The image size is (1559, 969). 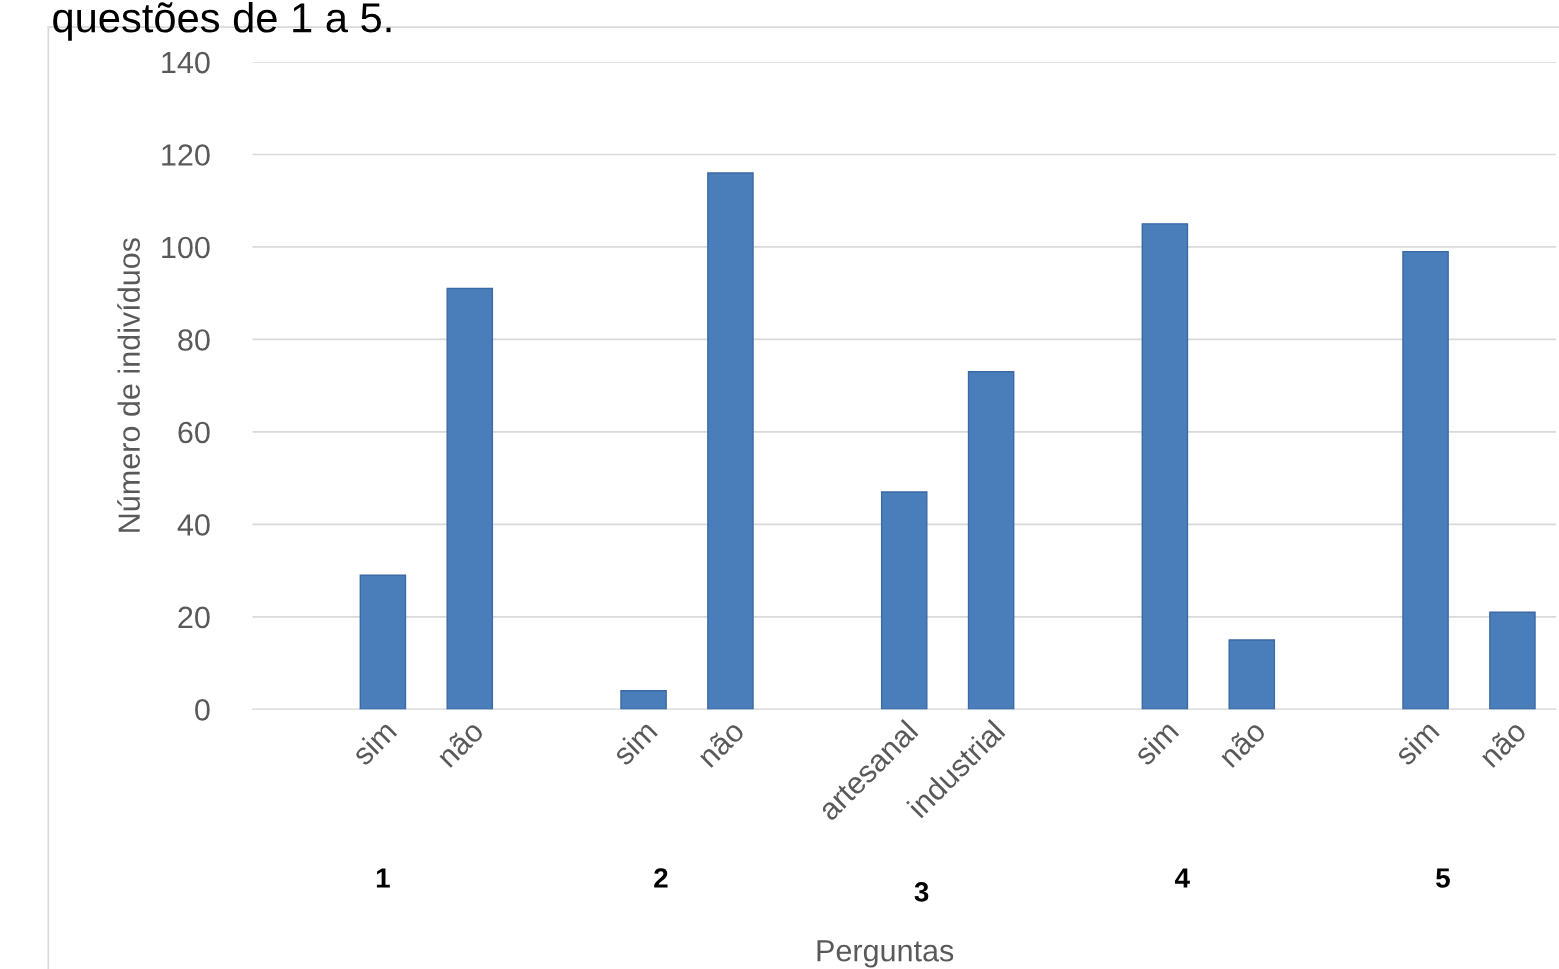 I want to click on chart-title: questões de 1 a 5., so click(x=222, y=21).